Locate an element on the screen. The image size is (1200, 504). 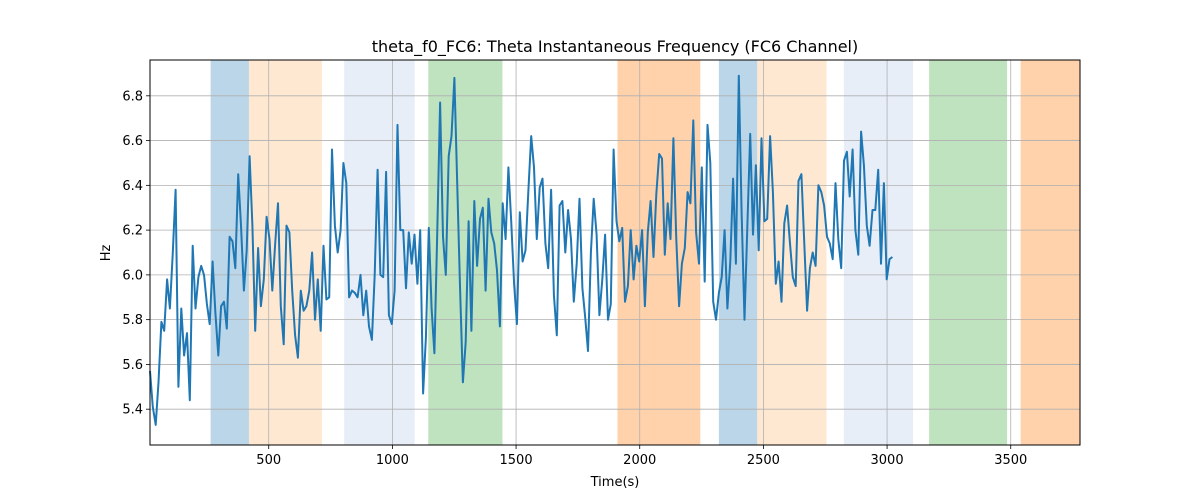
x-tick-label: 2000 is located at coordinates (639, 460).